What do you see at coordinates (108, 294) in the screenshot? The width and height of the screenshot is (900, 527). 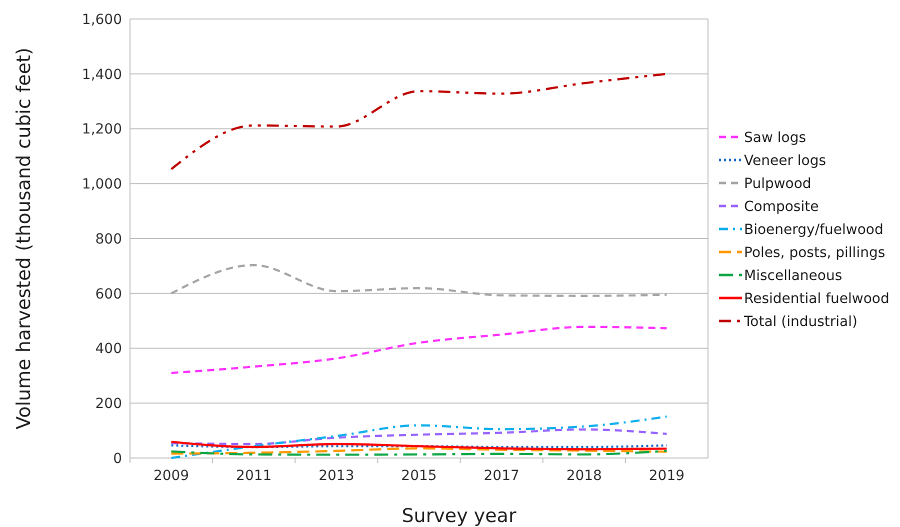 I see `y-tick-label: 600` at bounding box center [108, 294].